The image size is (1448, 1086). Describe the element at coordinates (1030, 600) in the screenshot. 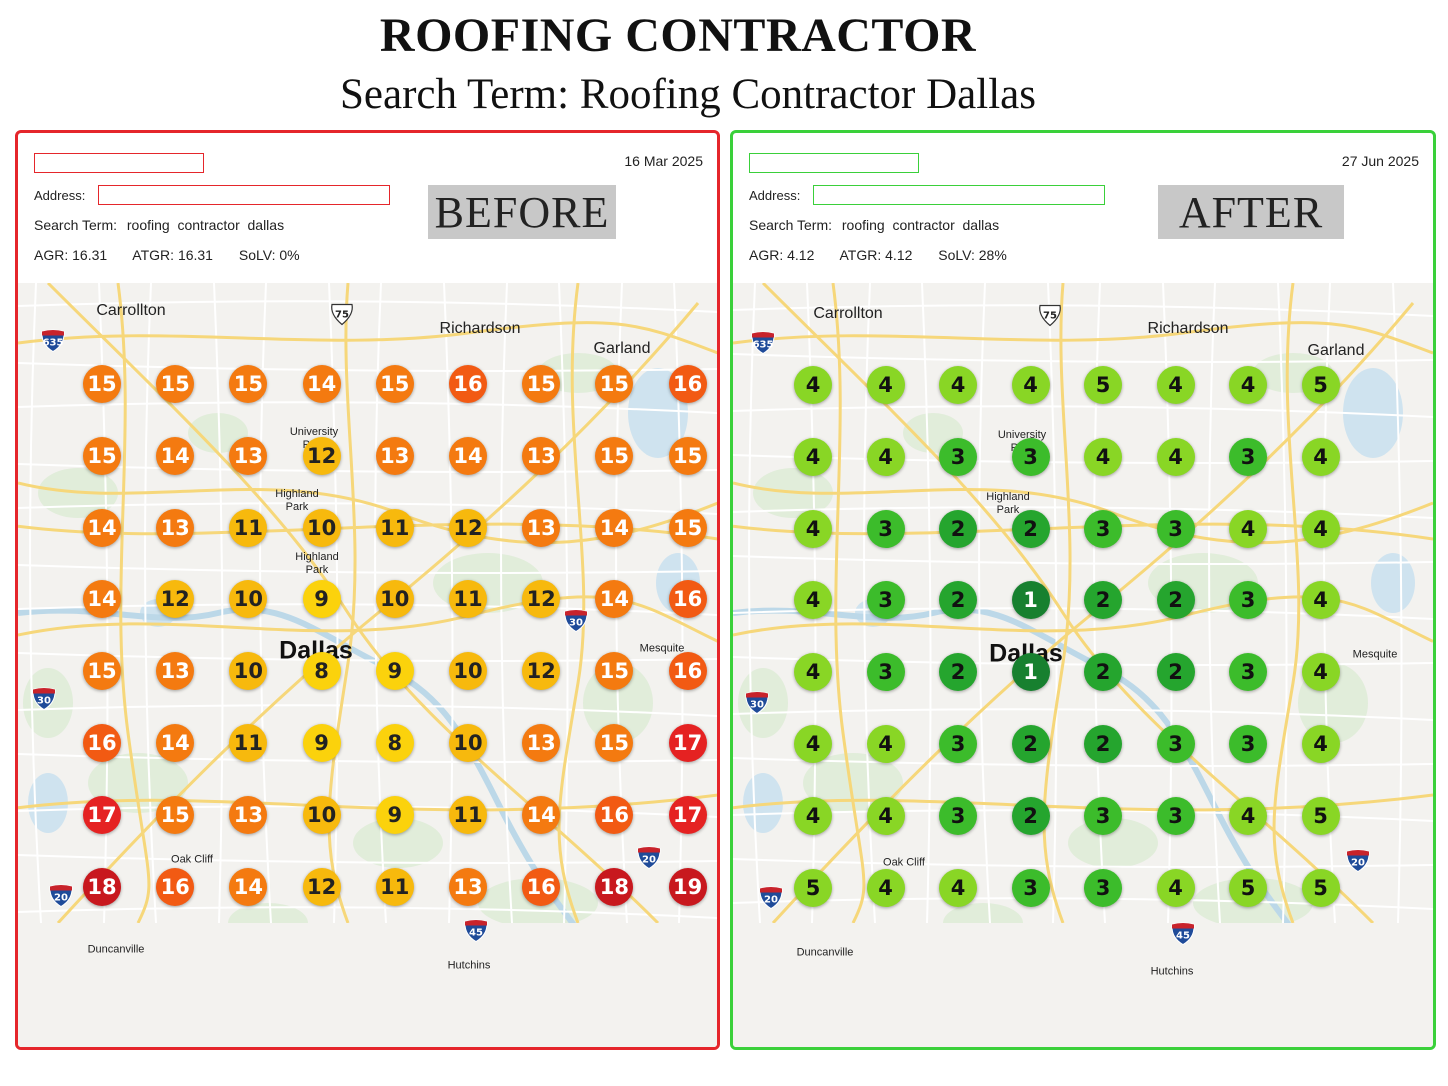

I see `after-rank-marker: 1` at that location.